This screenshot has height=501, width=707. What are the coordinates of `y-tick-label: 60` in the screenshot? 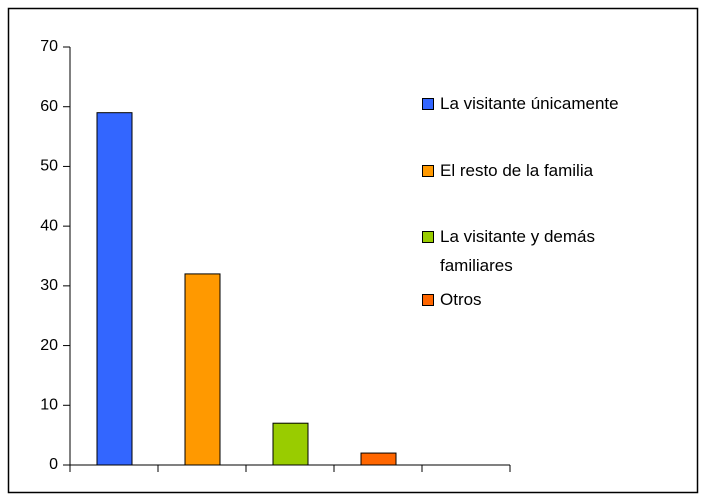 It's located at (49, 106).